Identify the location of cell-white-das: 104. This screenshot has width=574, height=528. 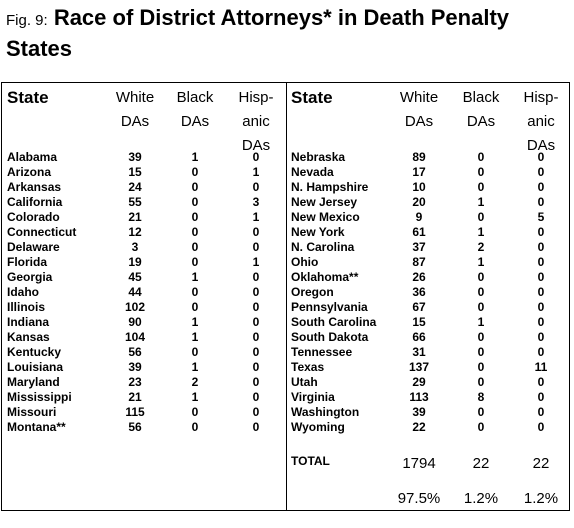
(135, 337).